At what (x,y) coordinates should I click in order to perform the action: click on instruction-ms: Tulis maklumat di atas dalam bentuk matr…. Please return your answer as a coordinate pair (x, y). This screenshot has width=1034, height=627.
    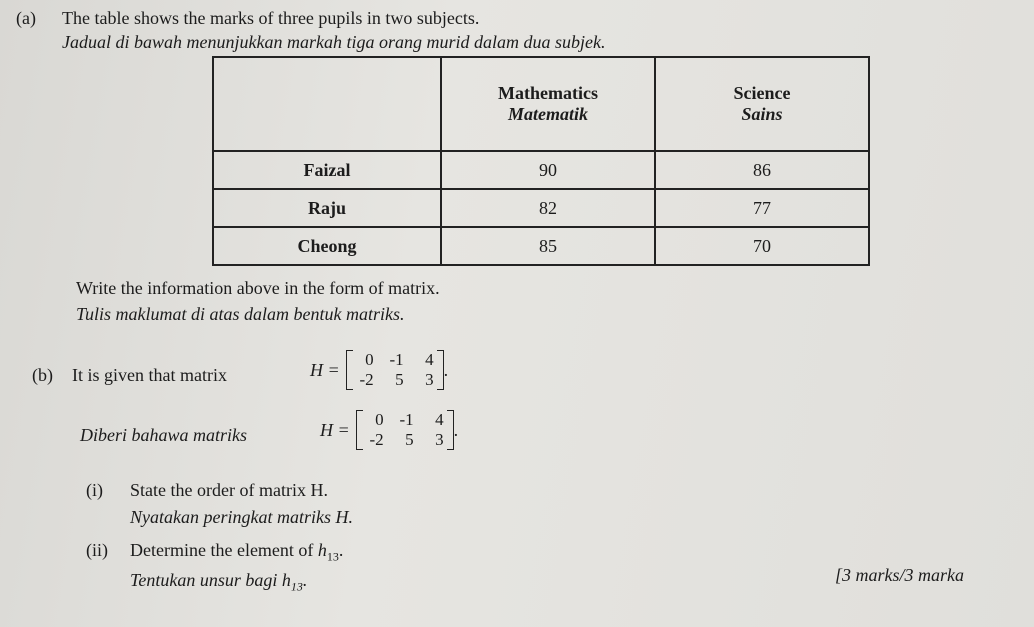
    Looking at the image, I should click on (240, 314).